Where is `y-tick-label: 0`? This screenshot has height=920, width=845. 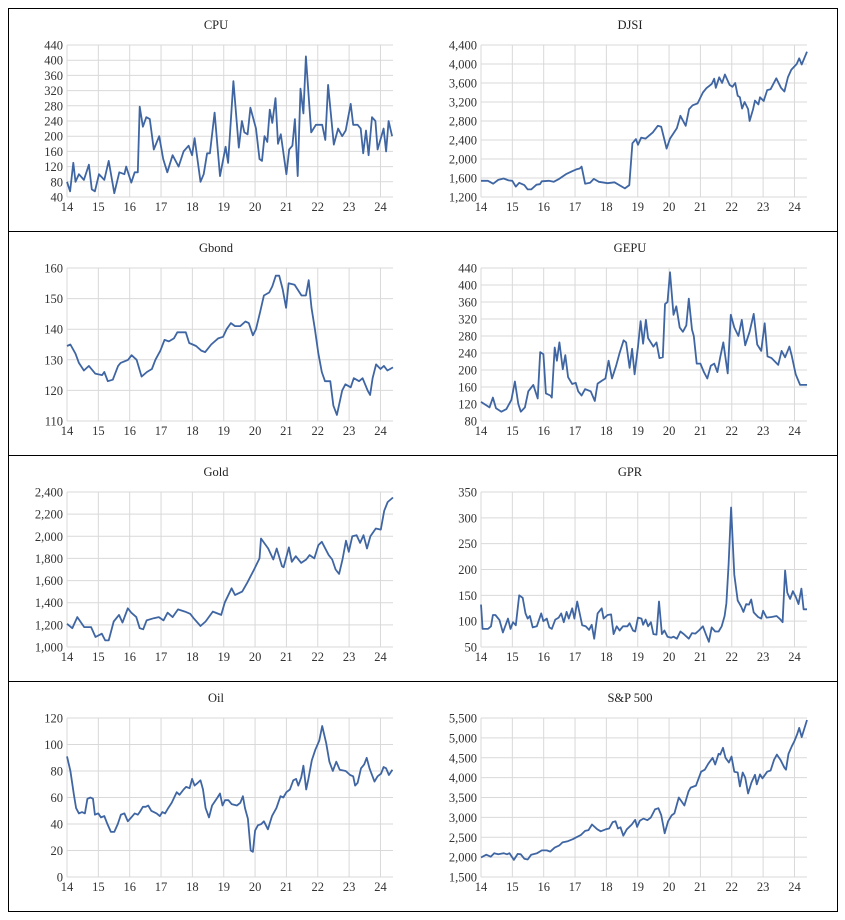 y-tick-label: 0 is located at coordinates (60, 878).